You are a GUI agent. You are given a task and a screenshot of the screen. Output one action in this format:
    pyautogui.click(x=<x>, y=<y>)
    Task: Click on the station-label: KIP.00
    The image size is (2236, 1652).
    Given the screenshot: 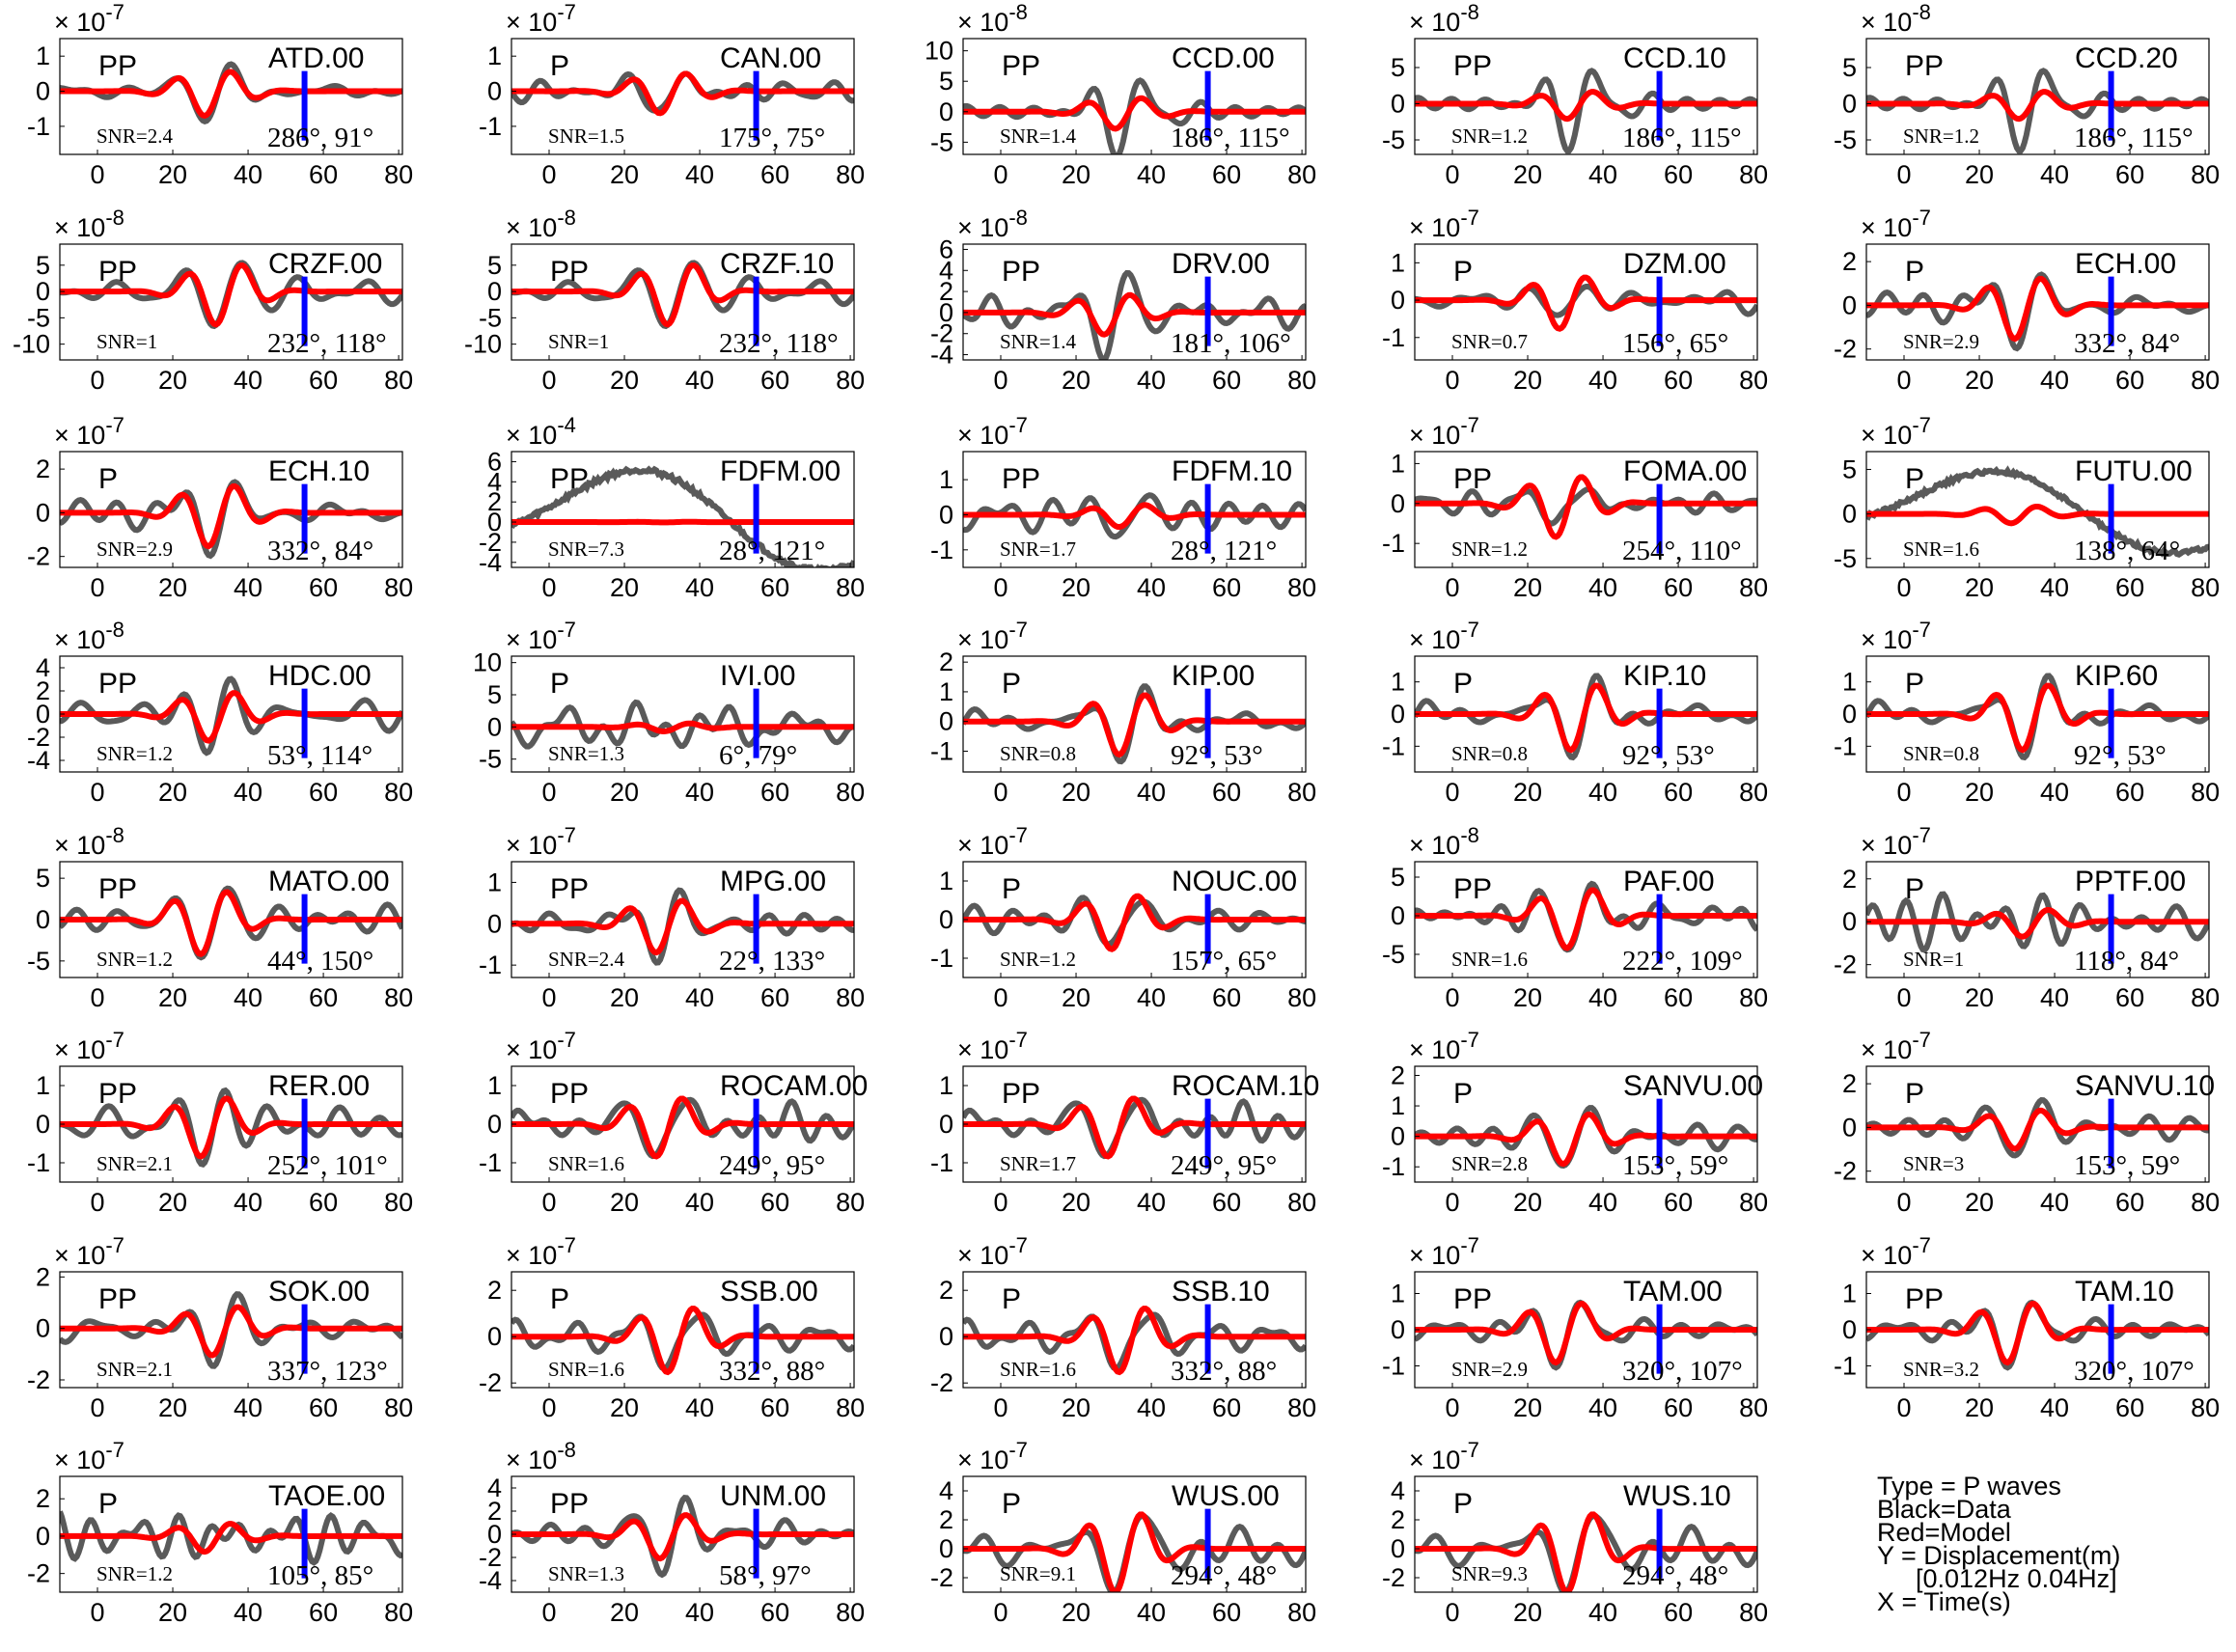 What is the action you would take?
    pyautogui.click(x=1214, y=676)
    